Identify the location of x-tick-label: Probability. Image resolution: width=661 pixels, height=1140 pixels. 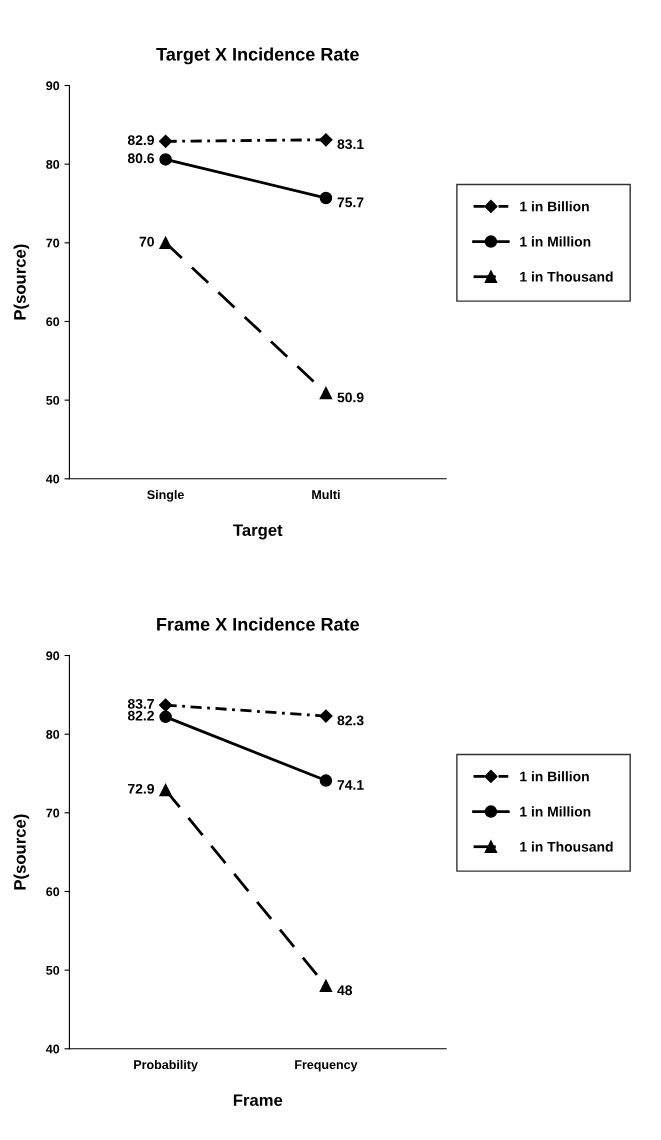
(166, 1065).